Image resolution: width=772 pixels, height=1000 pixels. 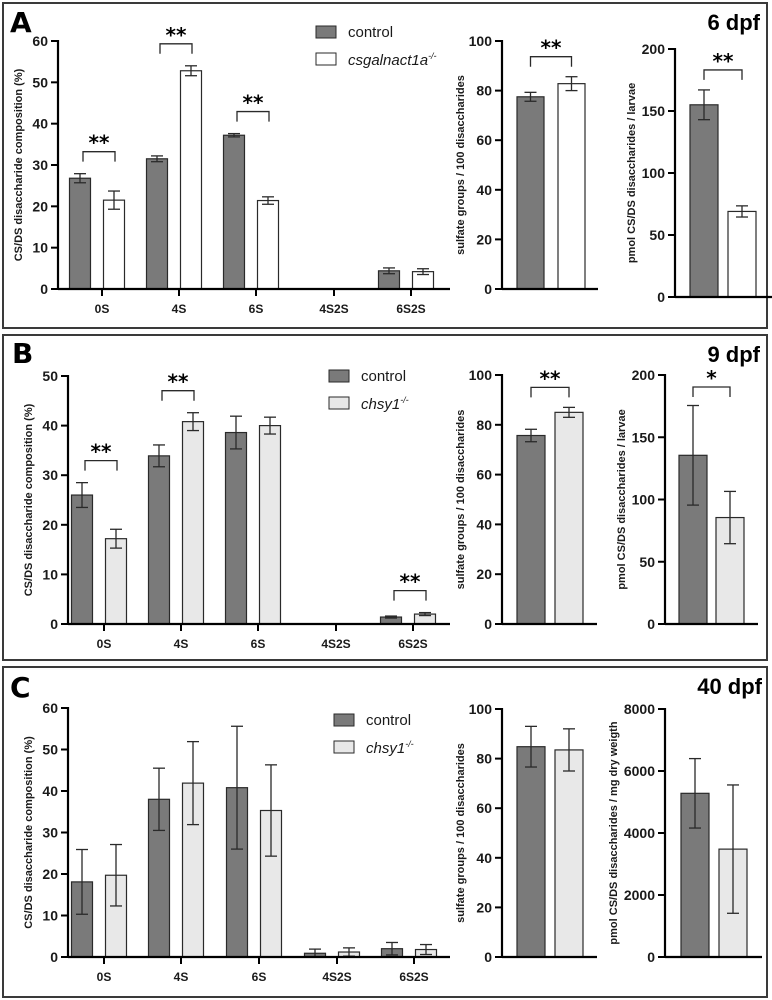 What do you see at coordinates (488, 957) in the screenshot?
I see `sulfate-chart-y-tick-label: 0` at bounding box center [488, 957].